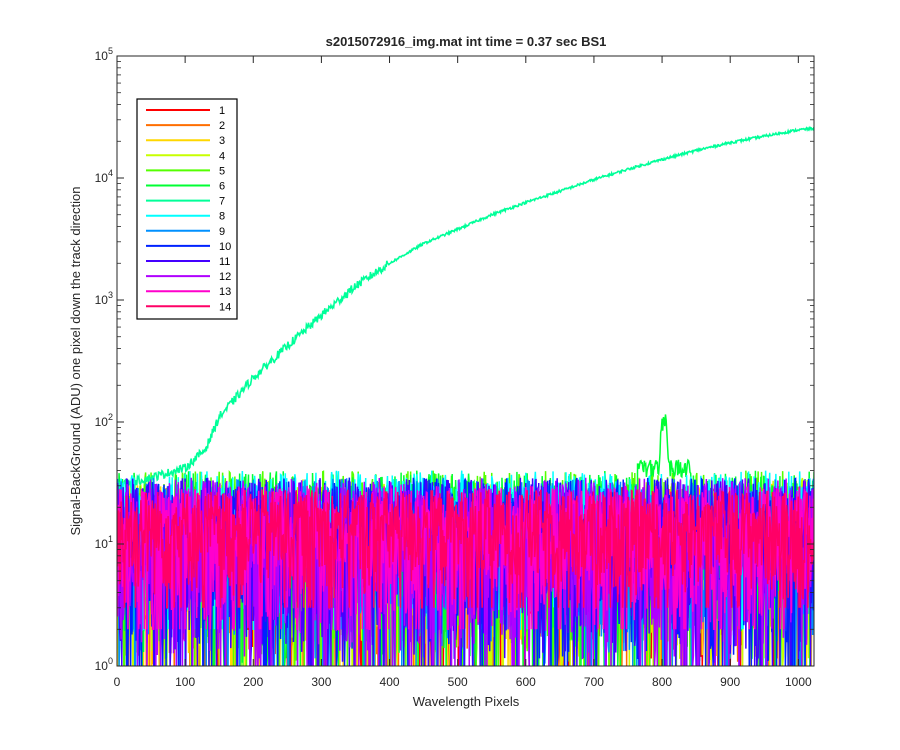  What do you see at coordinates (390, 682) in the screenshot?
I see `x-tick-label: 400` at bounding box center [390, 682].